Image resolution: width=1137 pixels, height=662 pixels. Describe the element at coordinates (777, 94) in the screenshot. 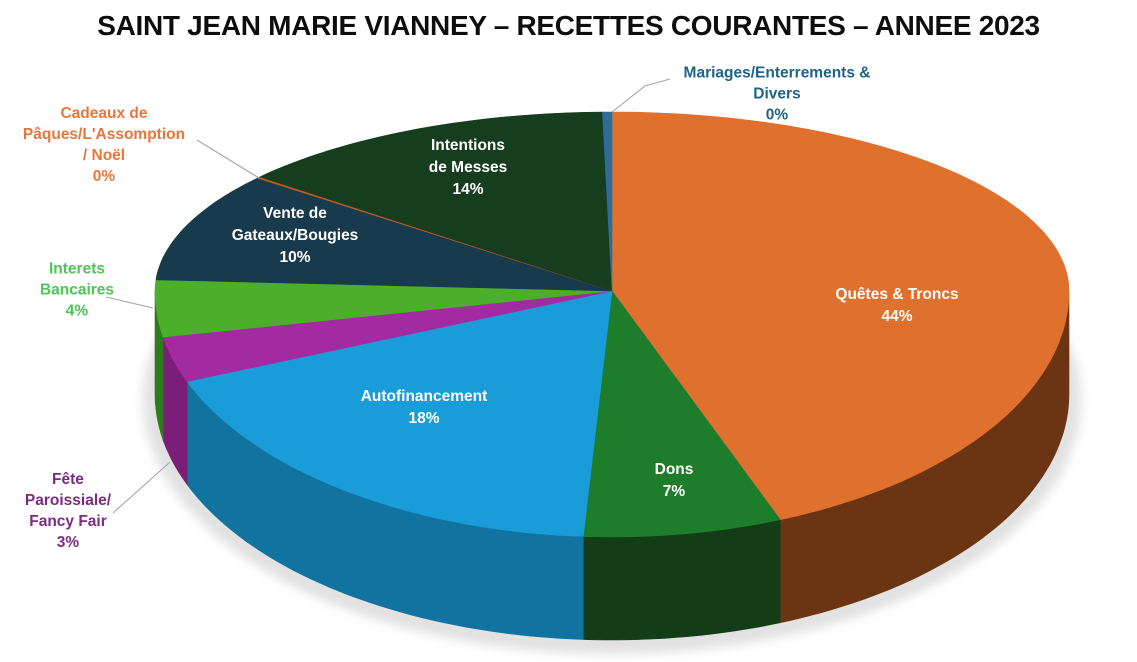

I see `slice-label-mariages-divers: Mariages/Enterrements & Divers 0%` at that location.